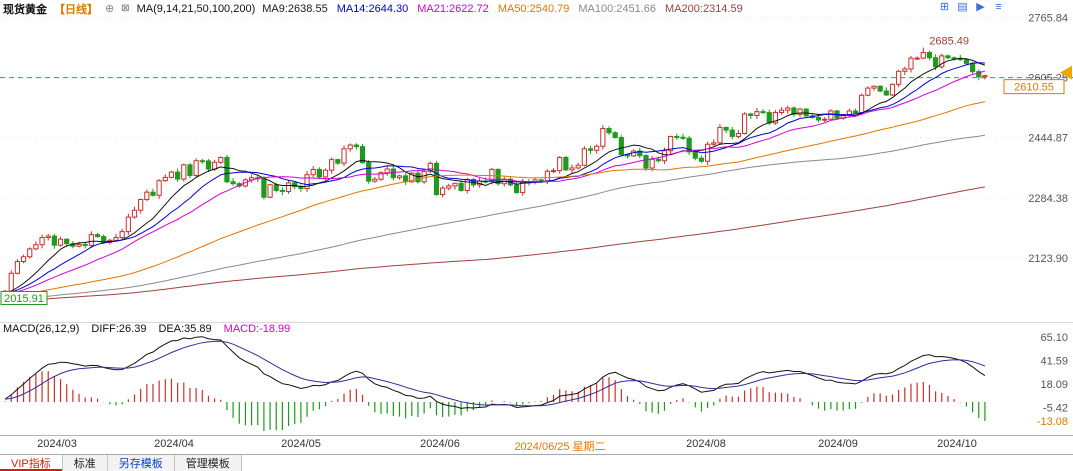 Image resolution: width=1073 pixels, height=471 pixels. I want to click on play-icon: ▶, so click(980, 7).